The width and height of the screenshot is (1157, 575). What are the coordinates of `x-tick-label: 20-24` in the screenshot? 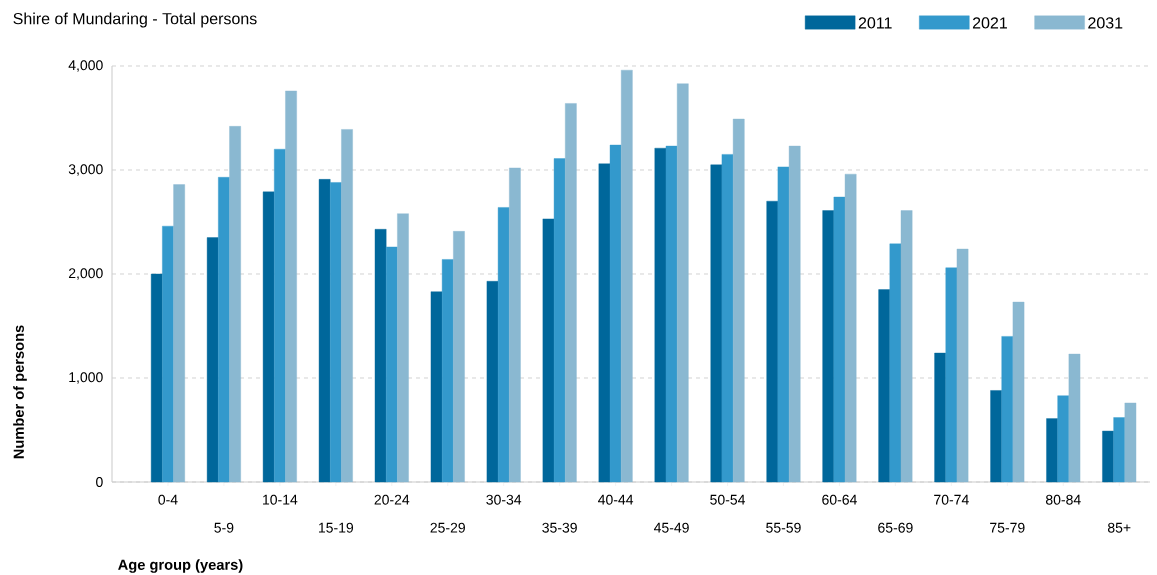 It's located at (392, 499).